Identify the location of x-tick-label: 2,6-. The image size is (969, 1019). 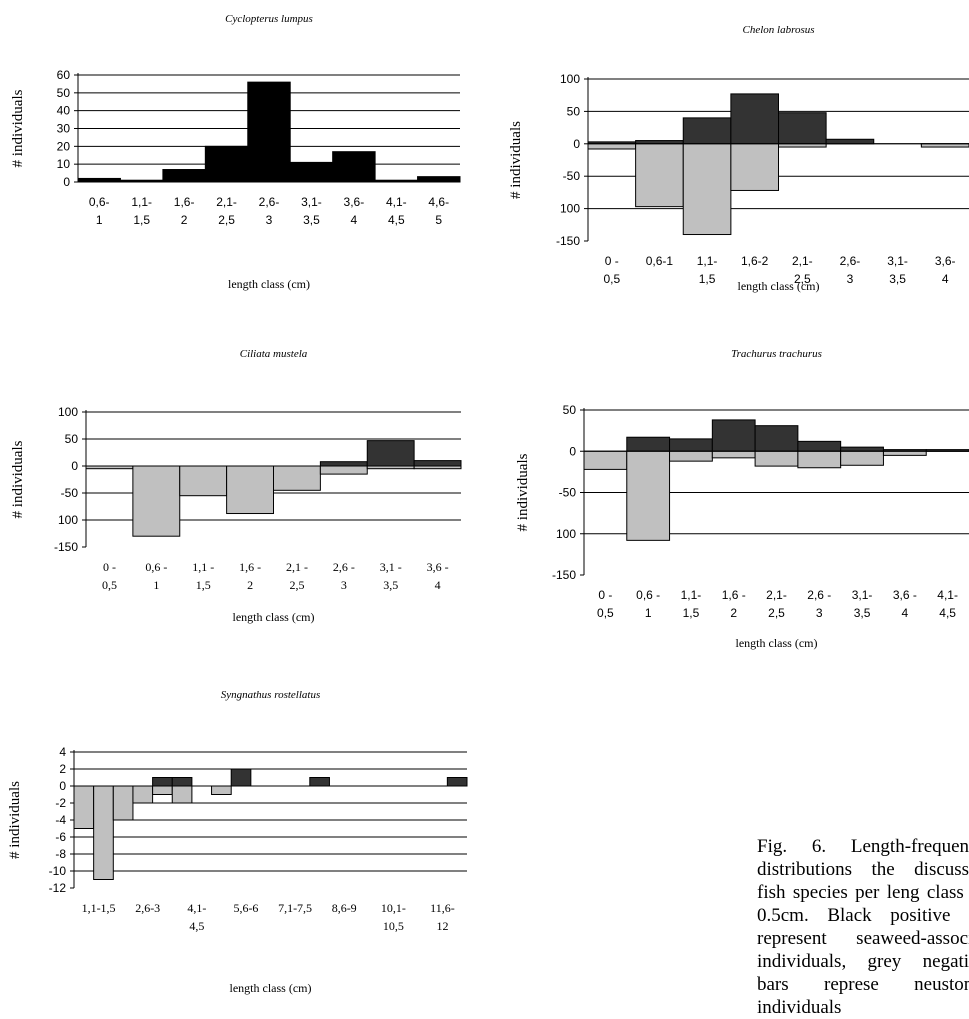
(269, 202).